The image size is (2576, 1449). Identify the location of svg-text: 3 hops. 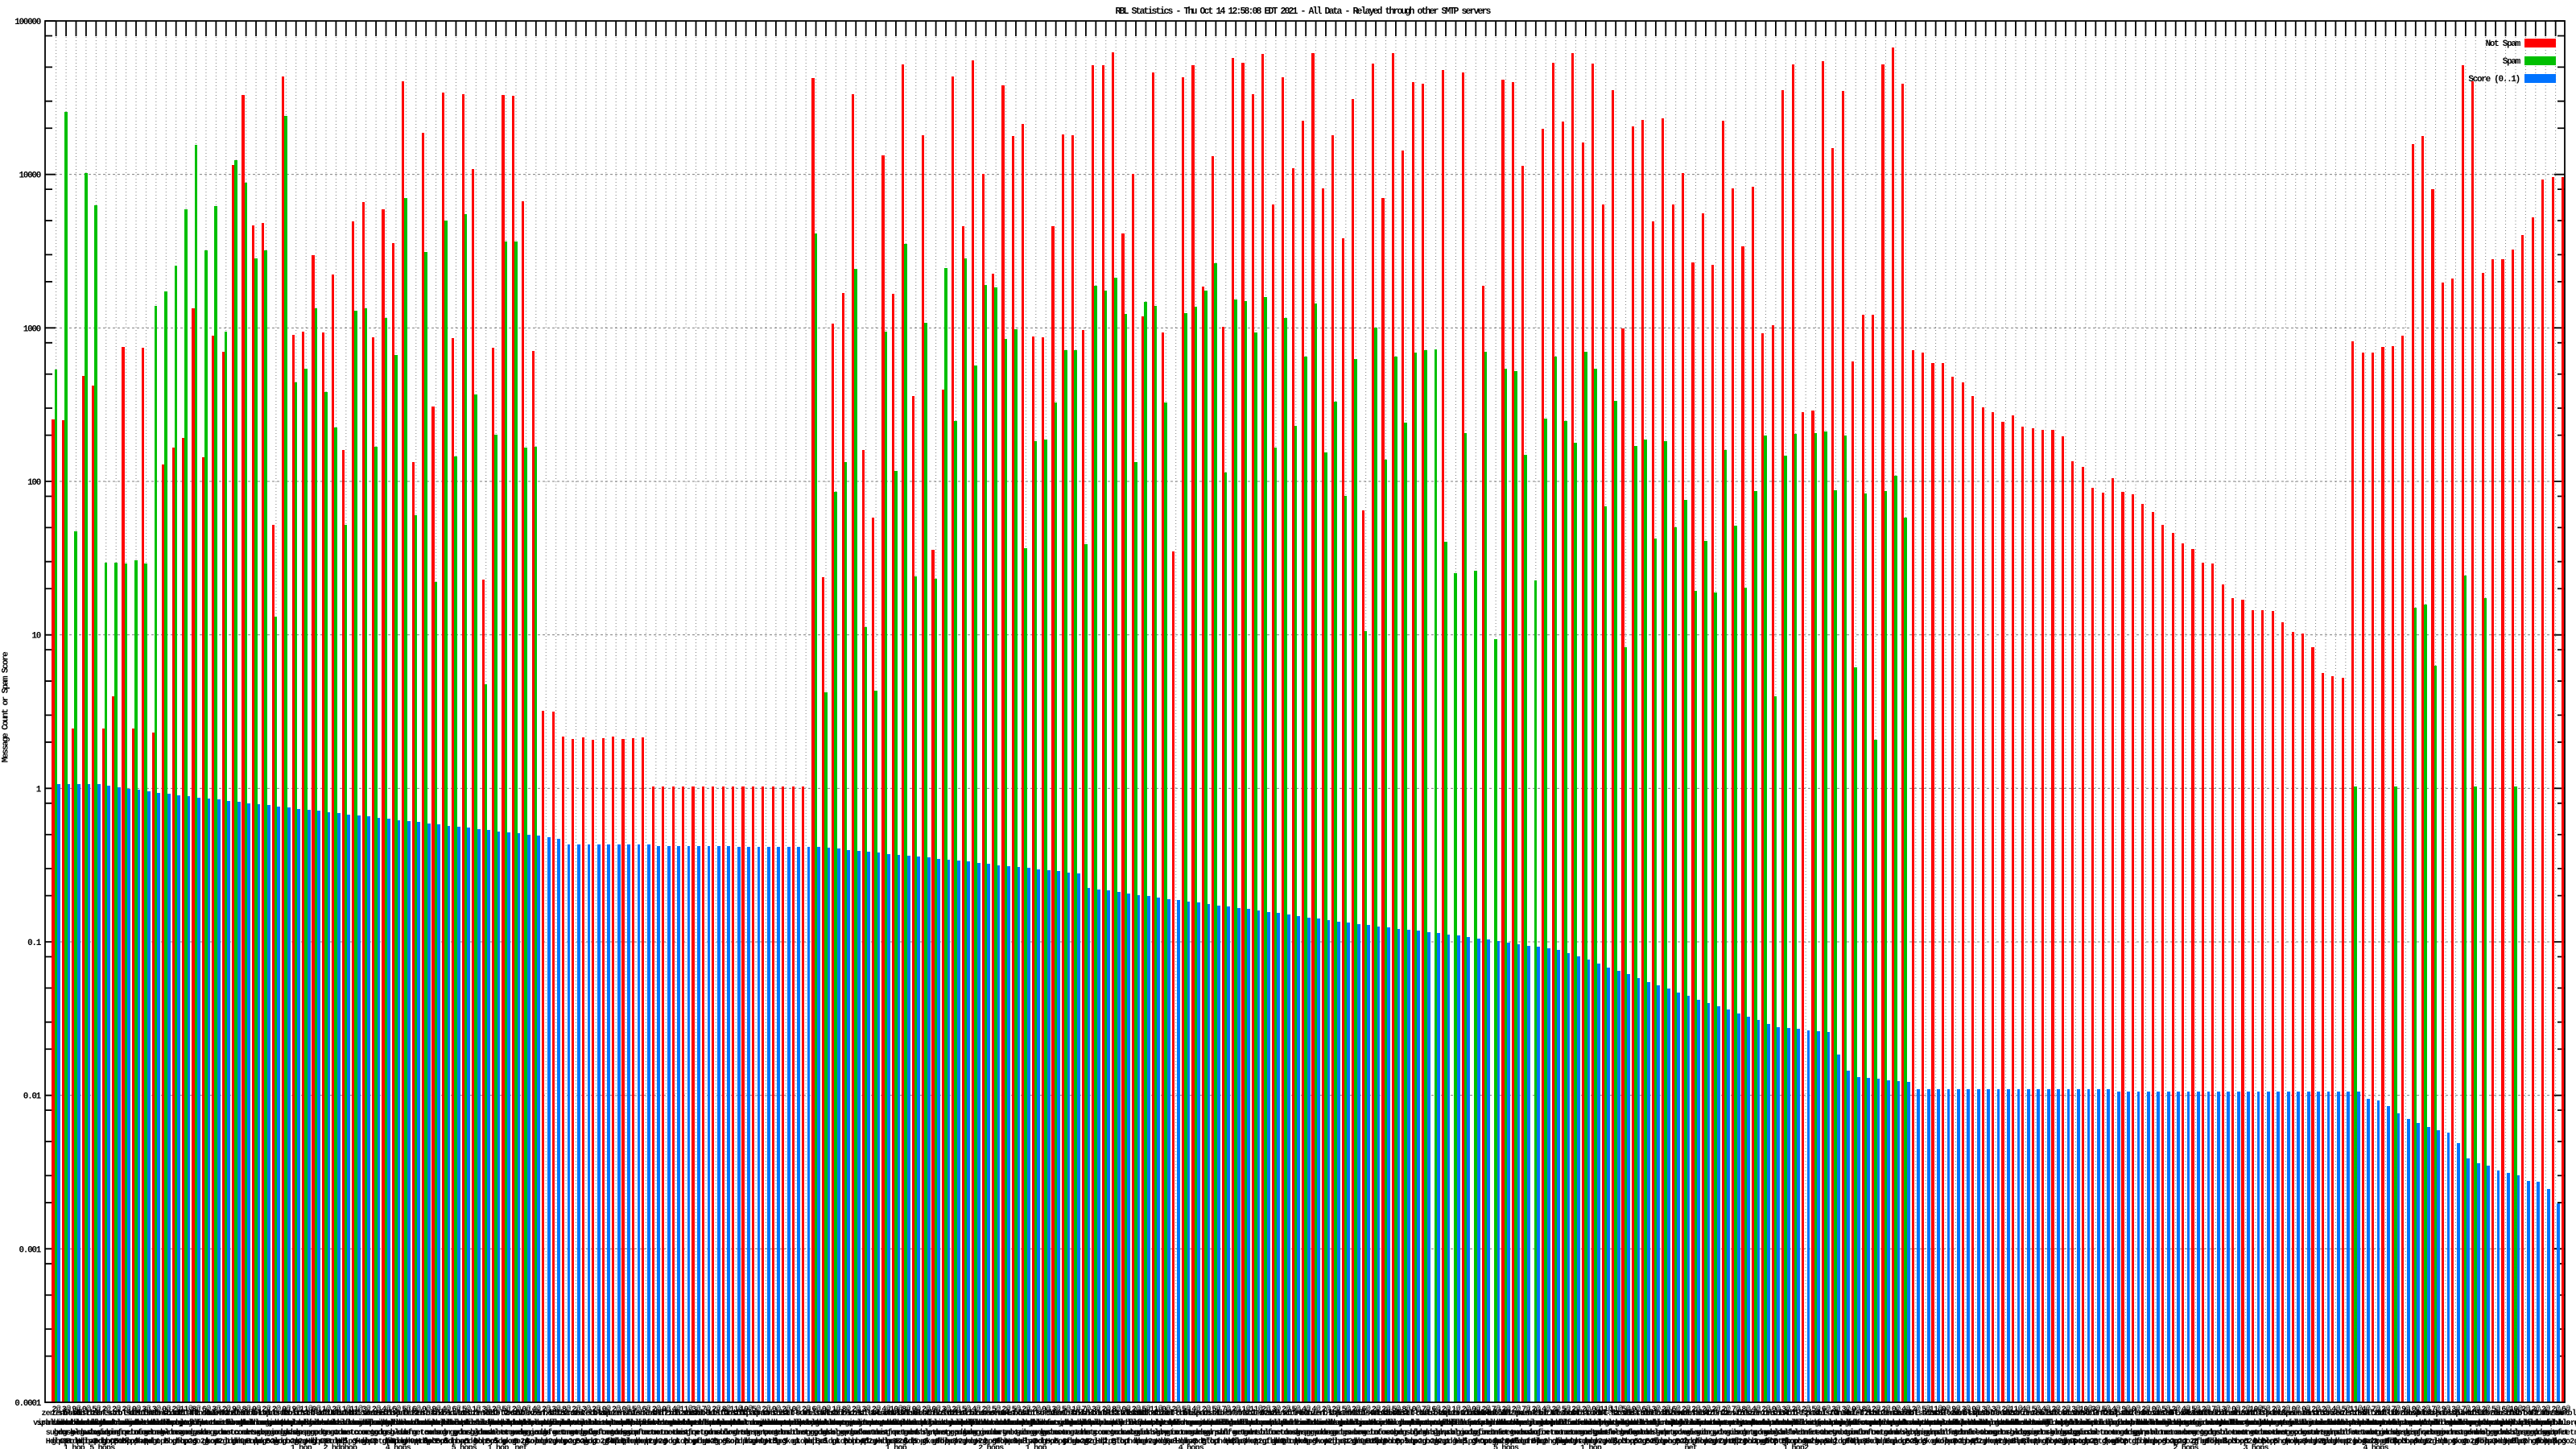
(2255, 1446).